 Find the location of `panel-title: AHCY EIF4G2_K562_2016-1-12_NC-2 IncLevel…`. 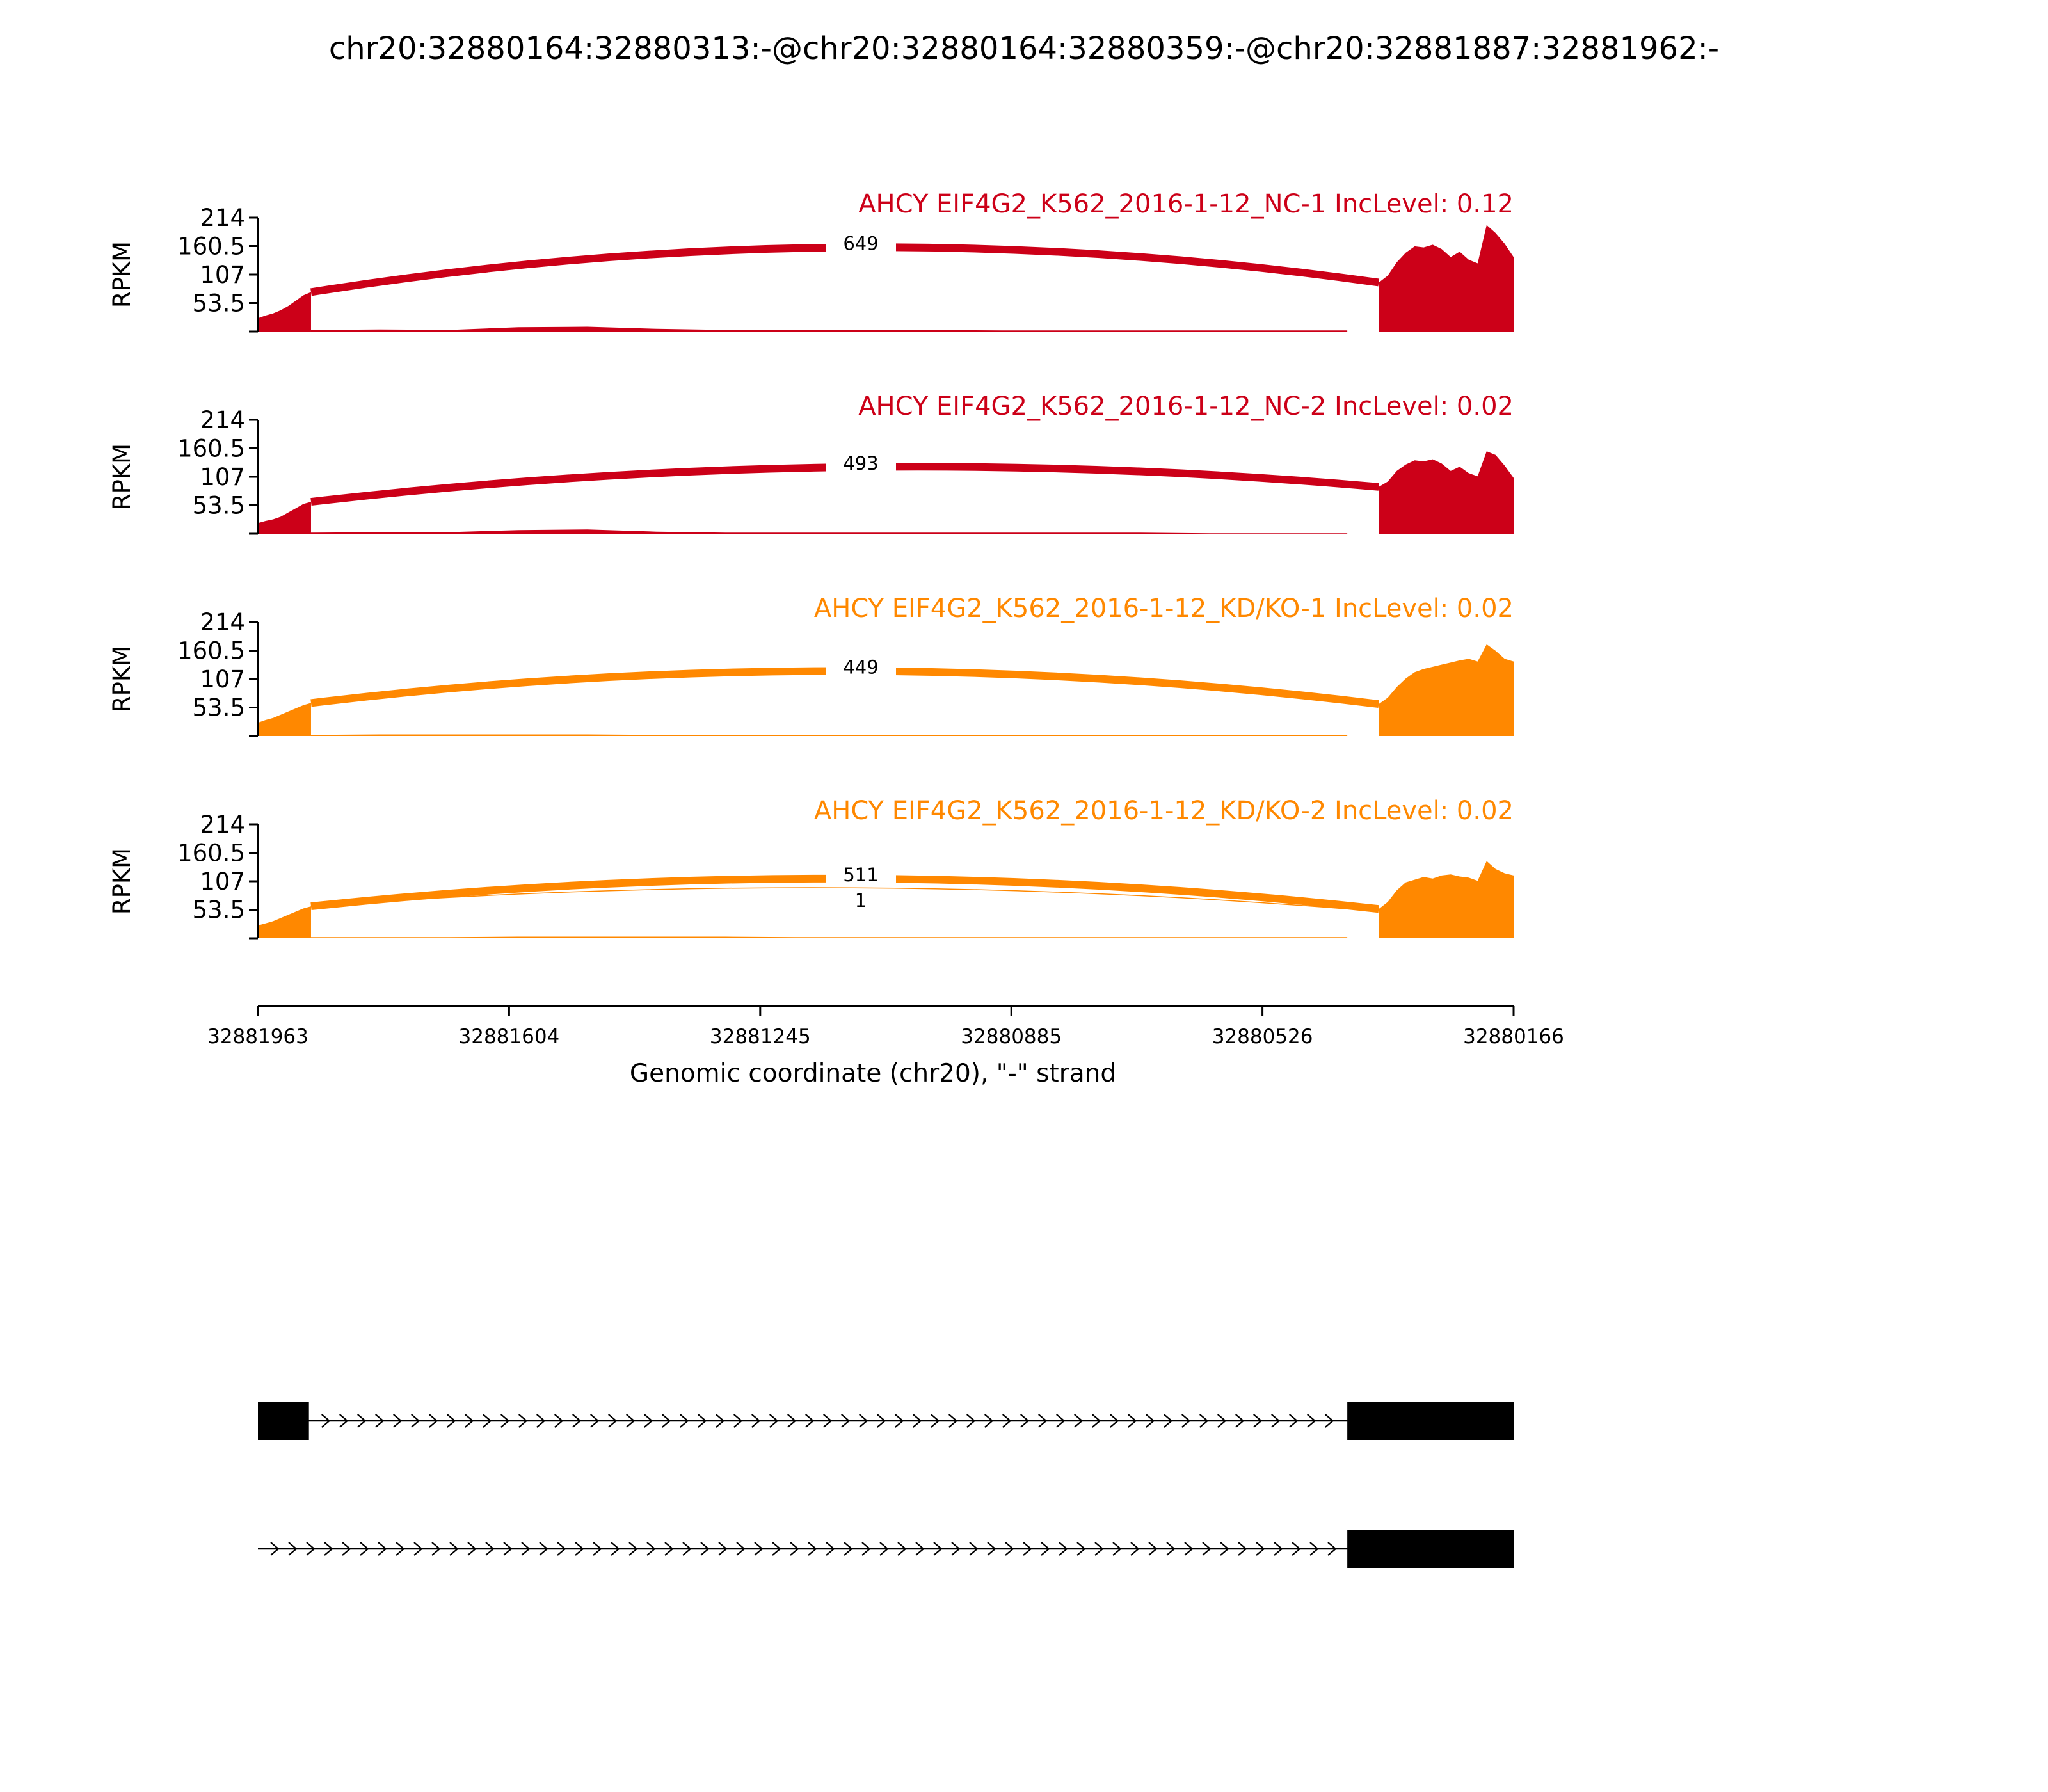

panel-title: AHCY EIF4G2_K562_2016-1-12_NC-2 IncLevel… is located at coordinates (1186, 406).